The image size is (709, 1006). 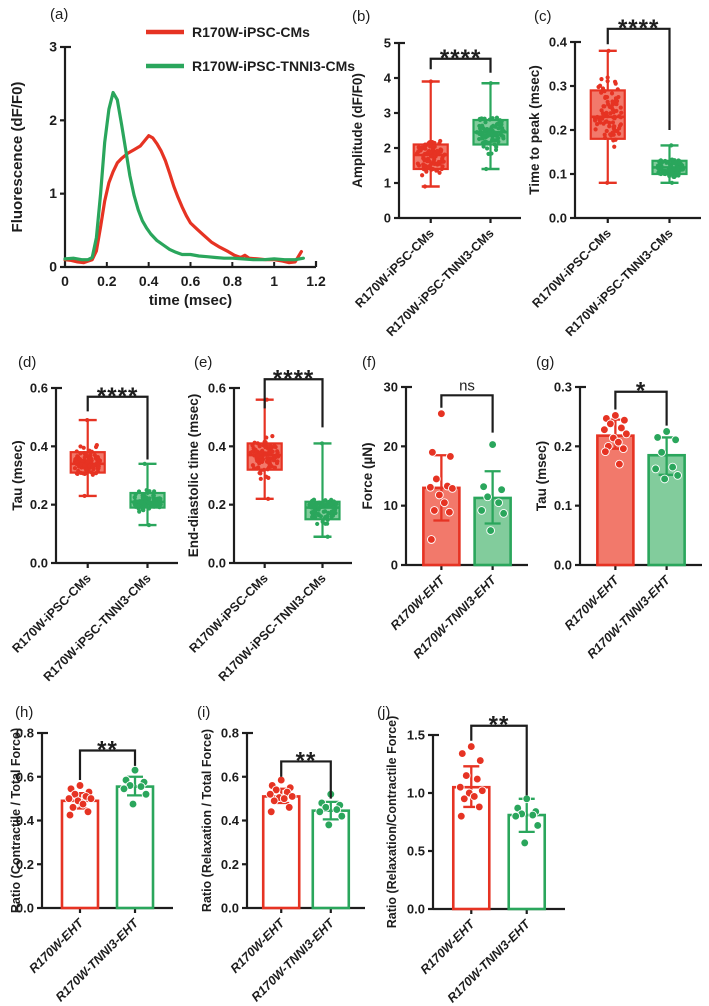 I want to click on svg-text: time (msec), so click(x=190, y=300).